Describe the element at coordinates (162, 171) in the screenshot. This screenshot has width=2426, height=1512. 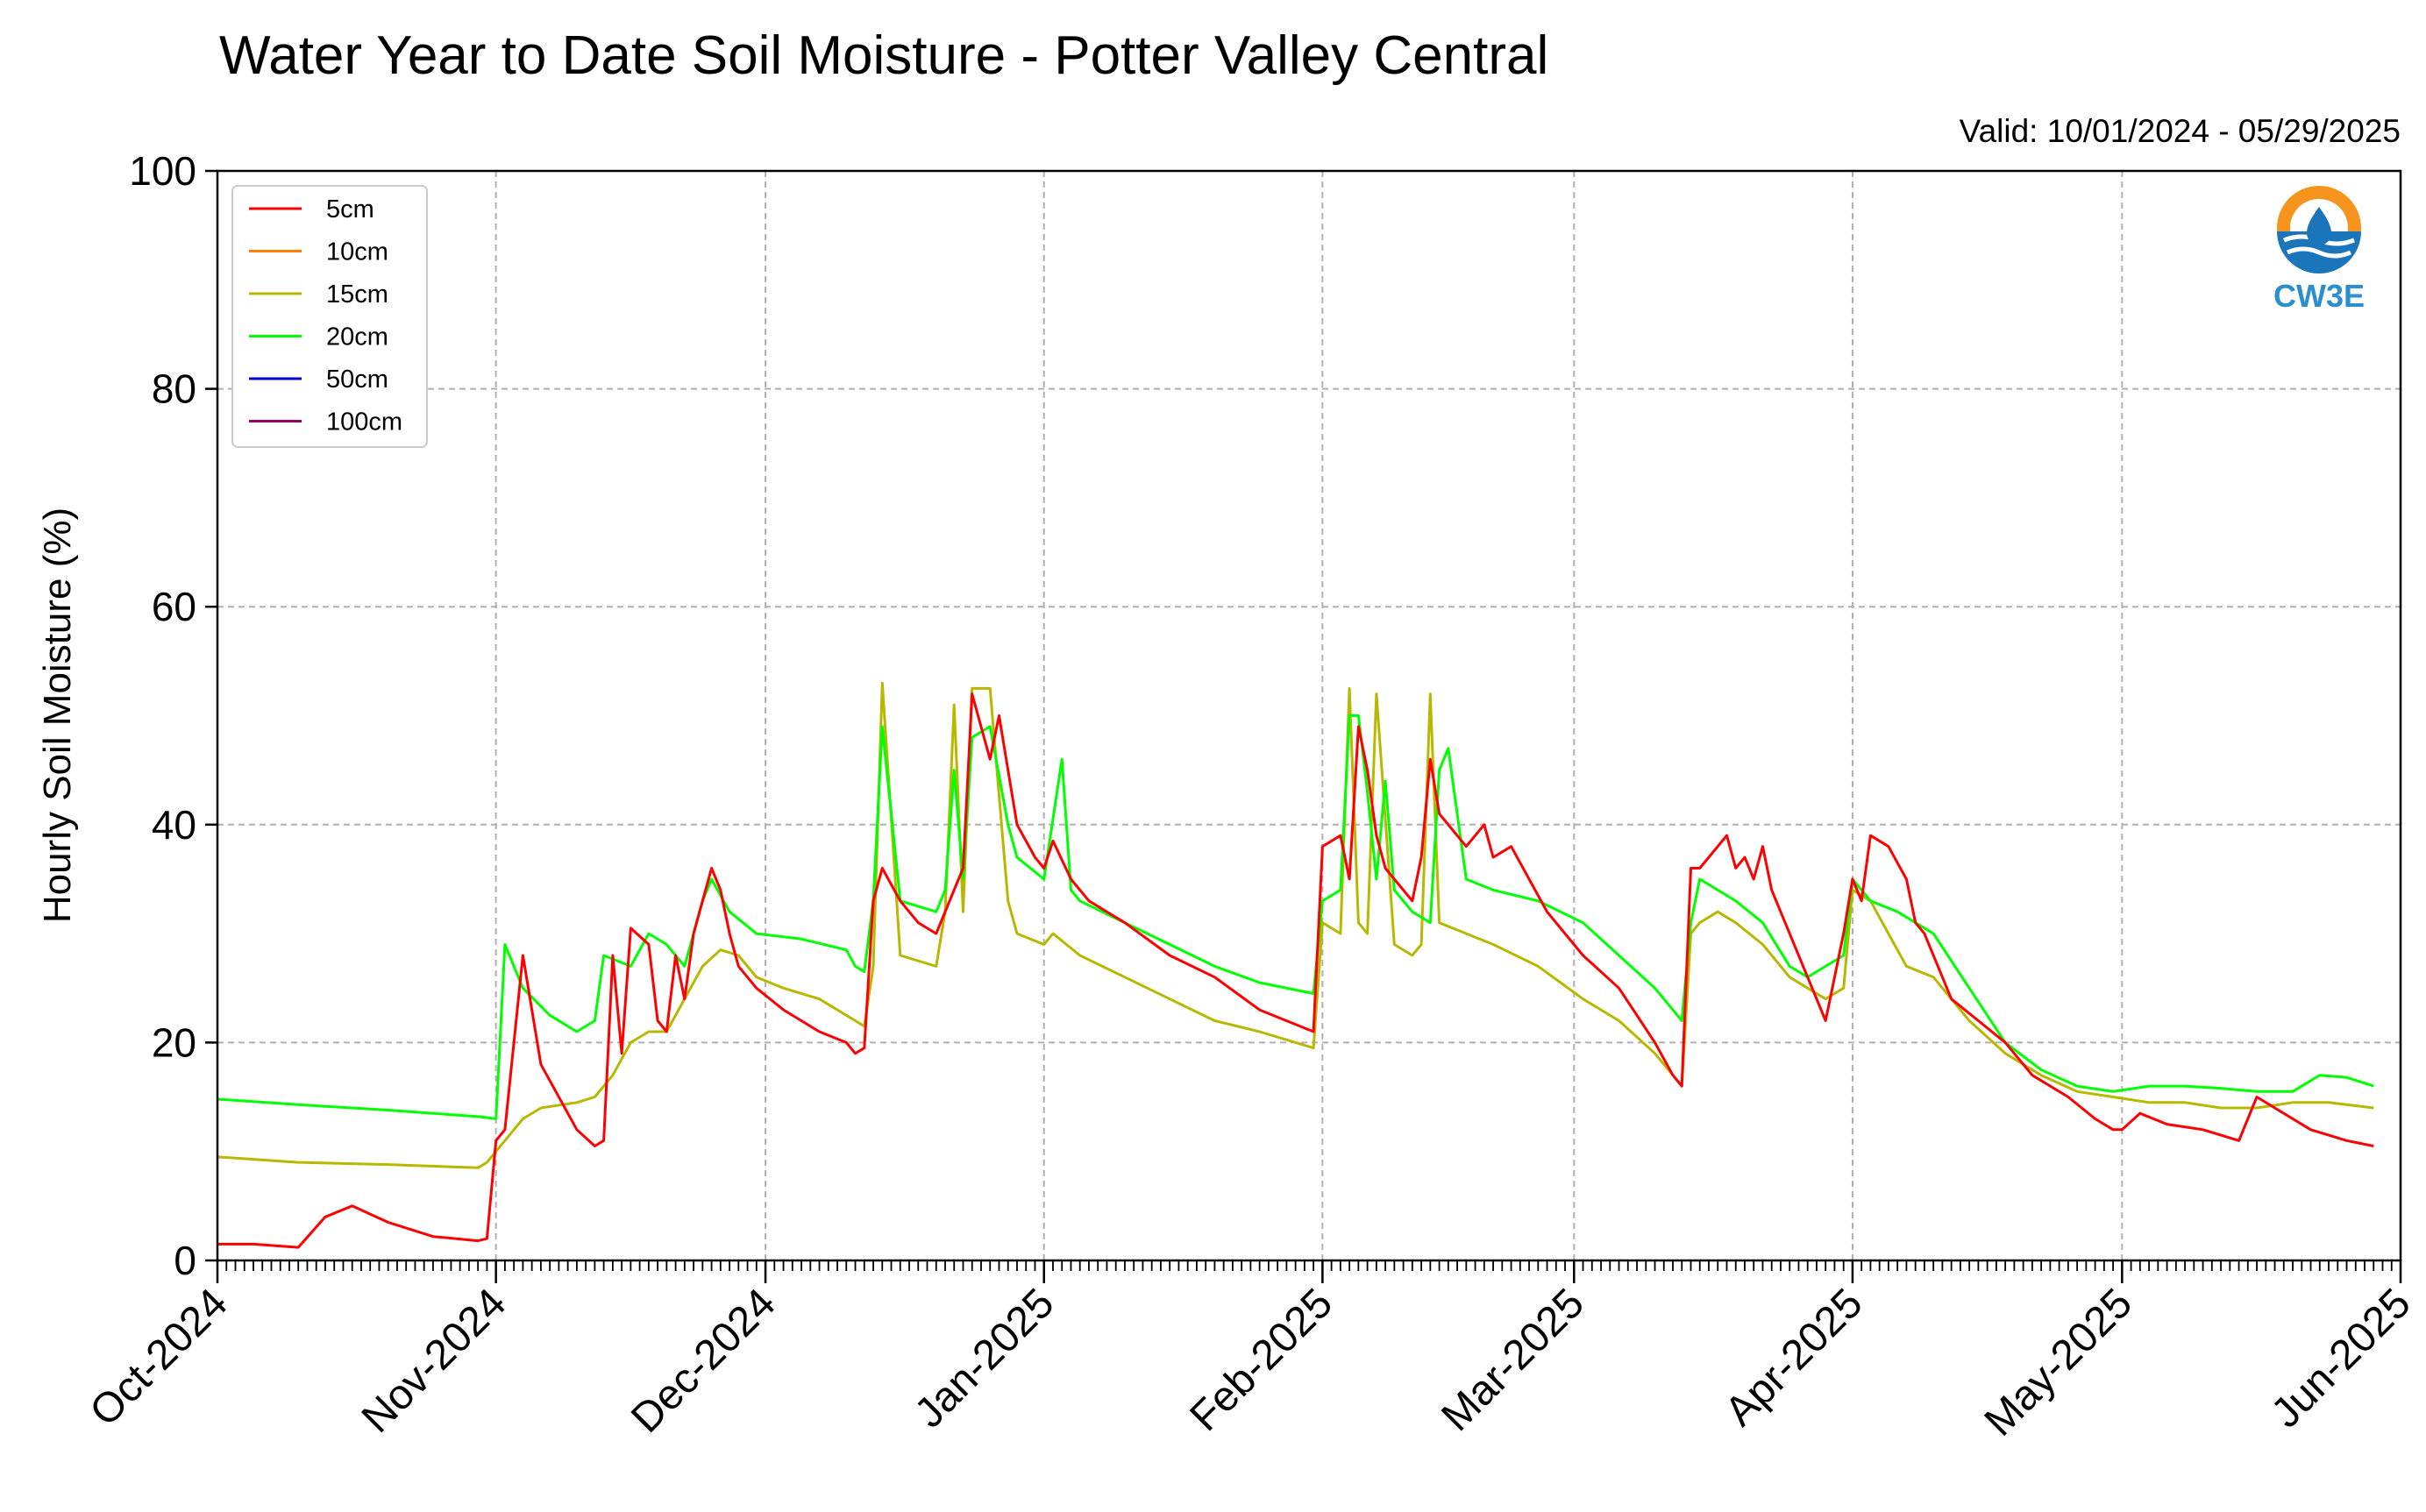
I see `y-tick-label: 100` at that location.